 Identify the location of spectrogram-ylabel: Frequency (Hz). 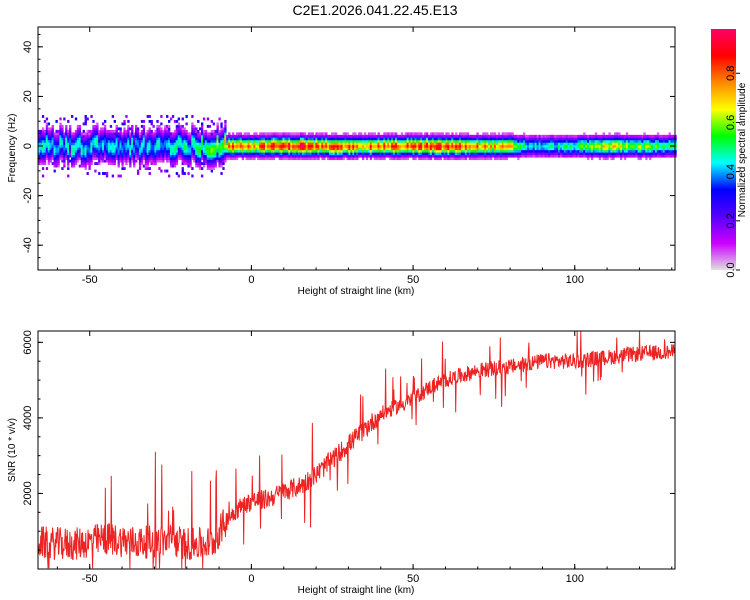
(12, 148).